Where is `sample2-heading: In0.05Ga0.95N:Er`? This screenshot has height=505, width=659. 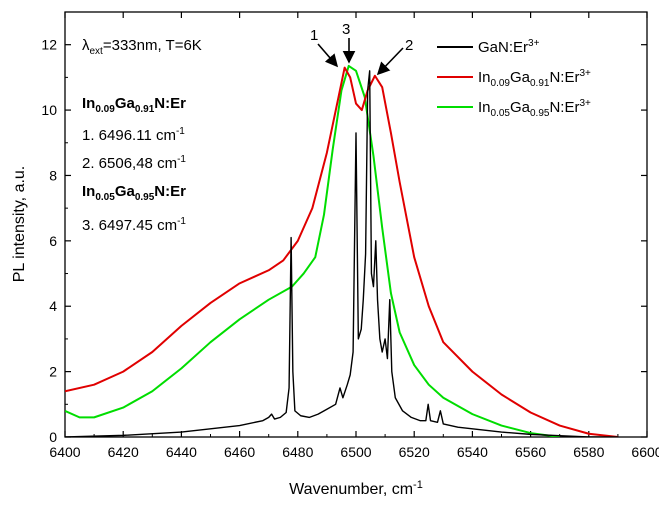
sample2-heading: In0.05Ga0.95N:Er is located at coordinates (134, 193).